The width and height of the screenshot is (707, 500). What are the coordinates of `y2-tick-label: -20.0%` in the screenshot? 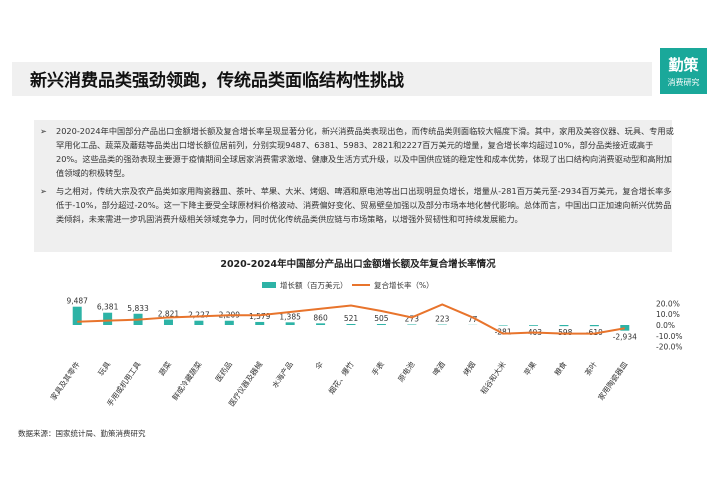 It's located at (669, 347).